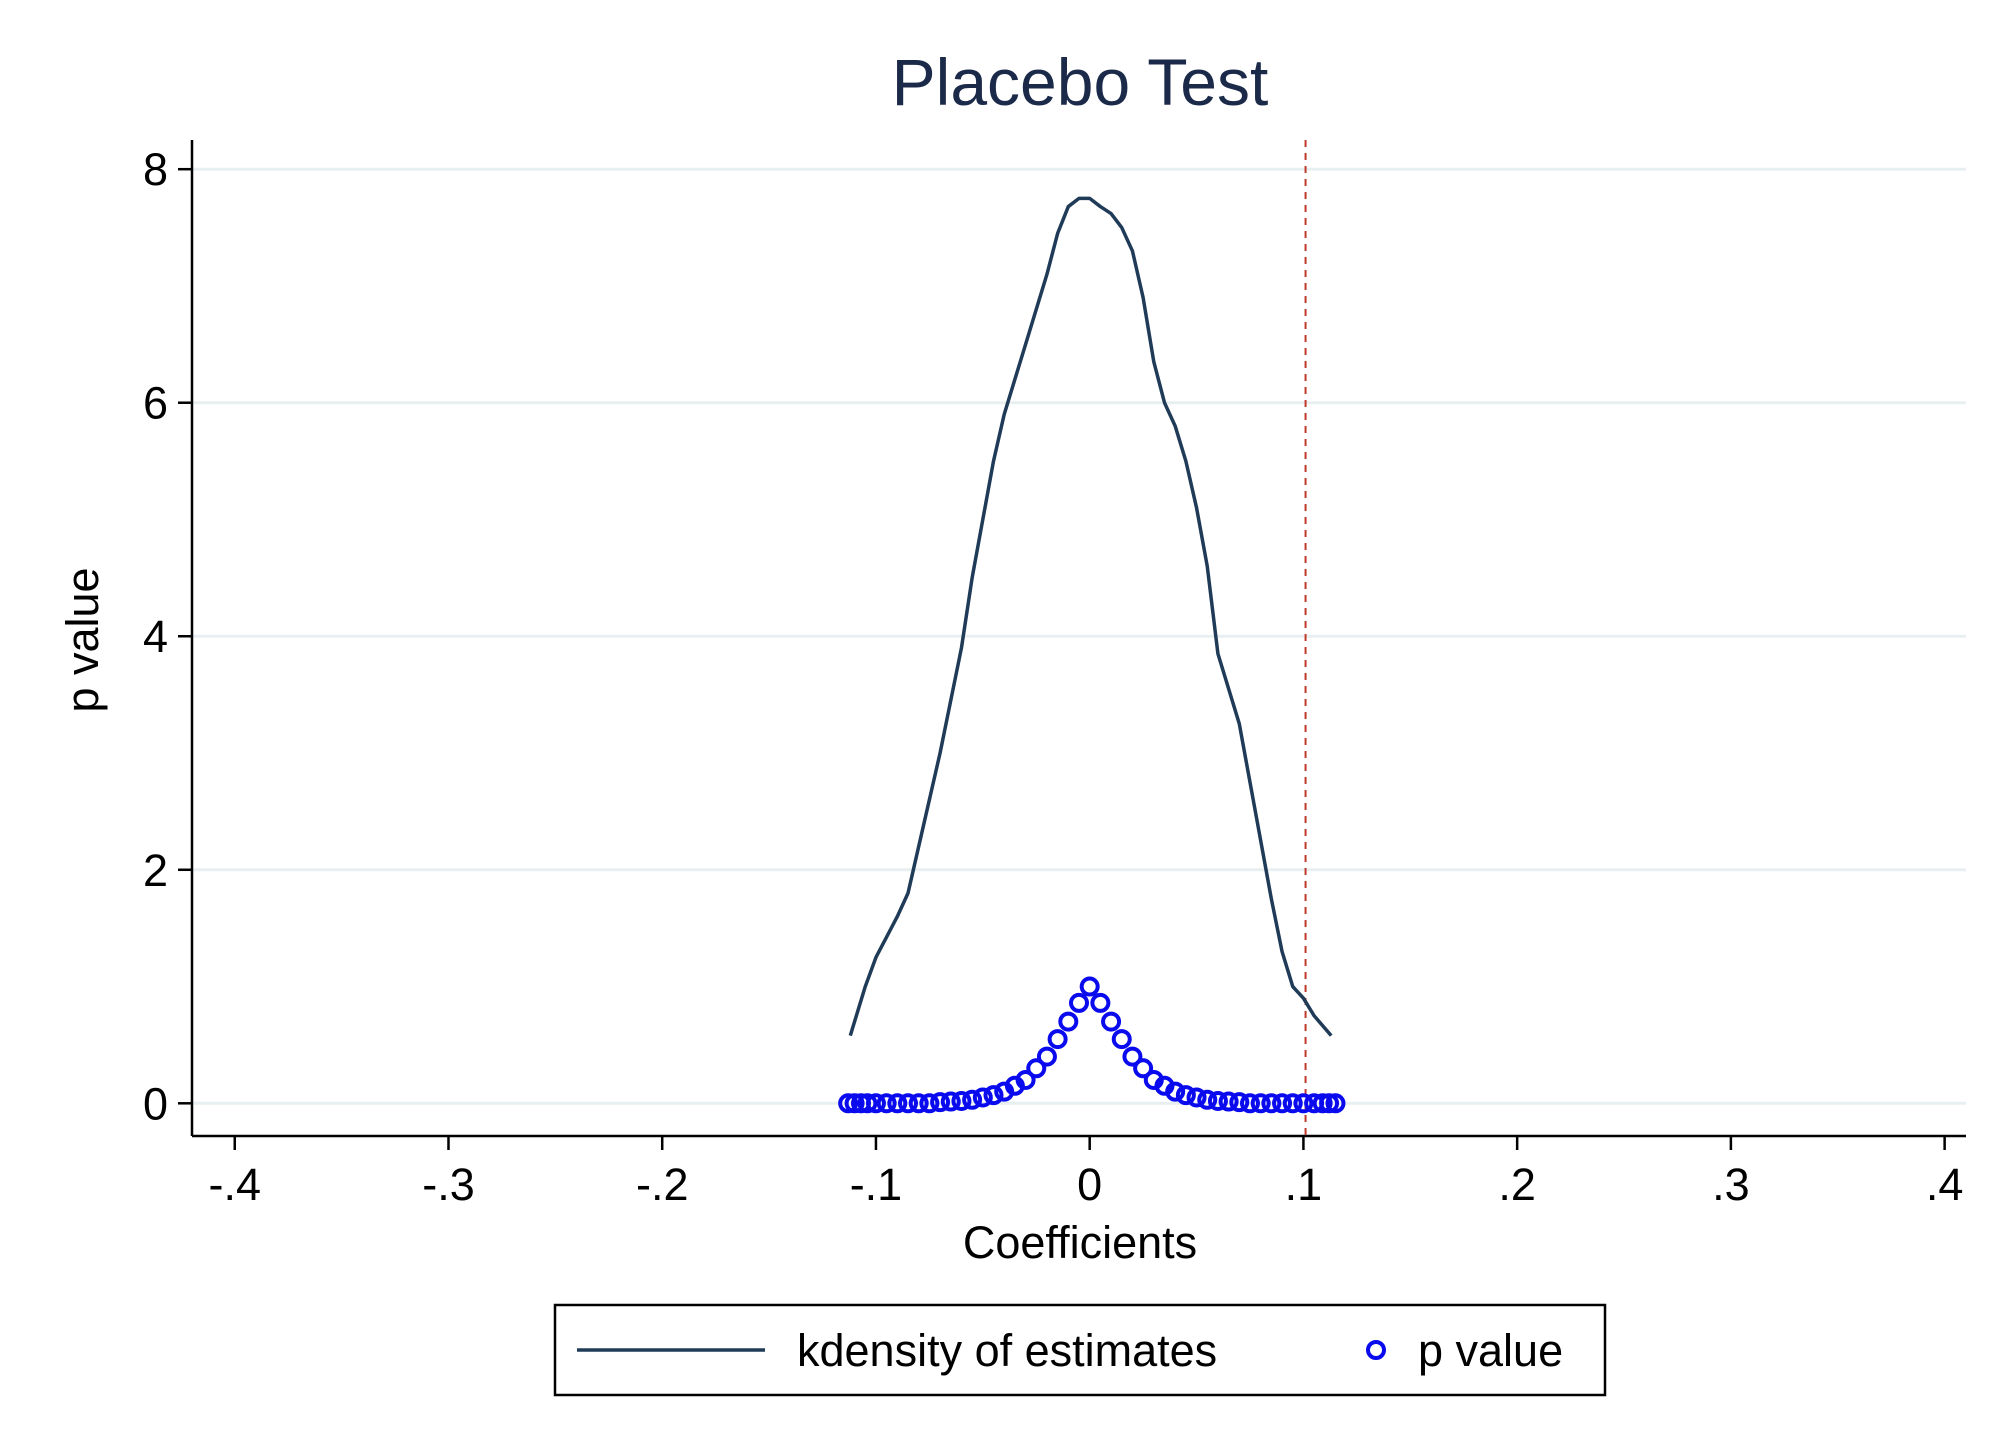 This screenshot has width=2000, height=1454. I want to click on legend-label-p-value: p value, so click(1490, 1350).